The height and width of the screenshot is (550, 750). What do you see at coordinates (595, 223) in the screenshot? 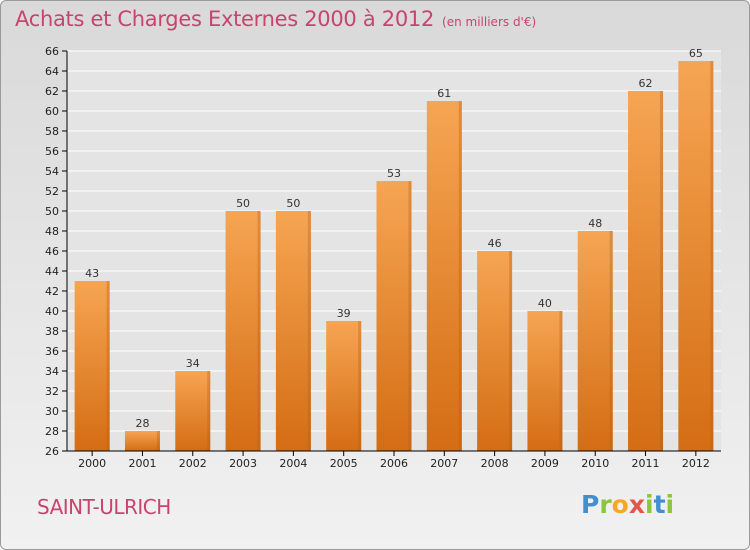
I see `data-label: 48` at bounding box center [595, 223].